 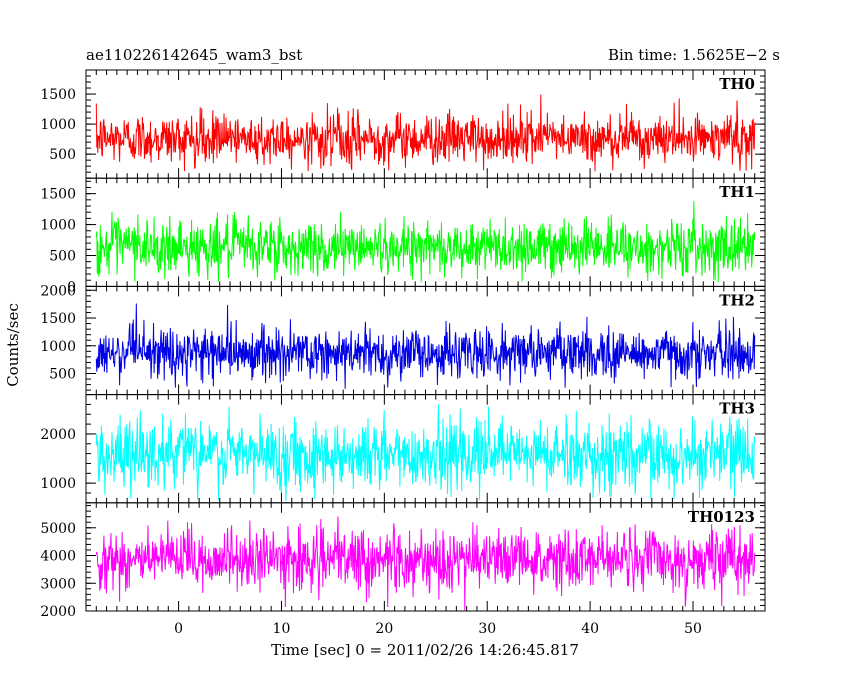 I want to click on x-tick-label: 10, so click(x=282, y=629).